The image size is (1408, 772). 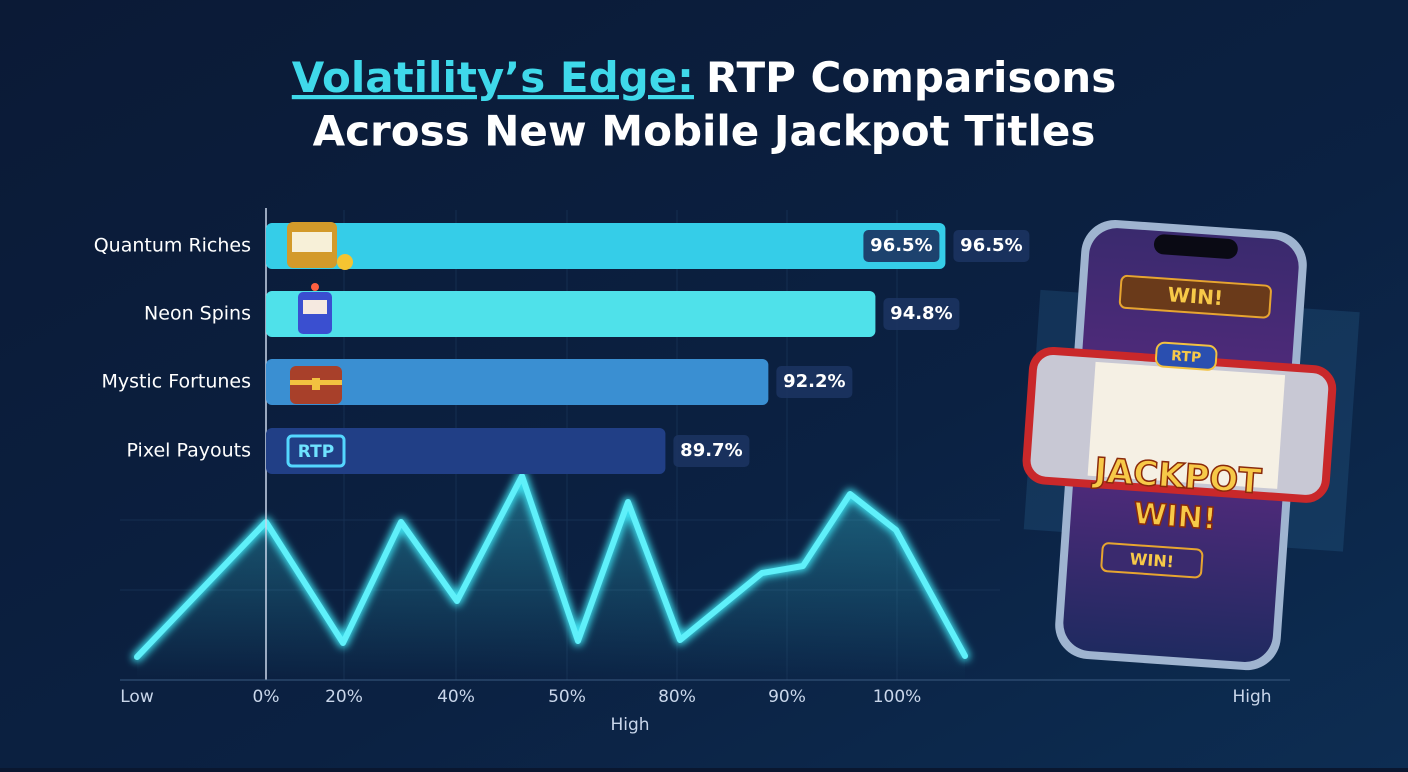 I want to click on top-banner, so click(x=1195, y=296).